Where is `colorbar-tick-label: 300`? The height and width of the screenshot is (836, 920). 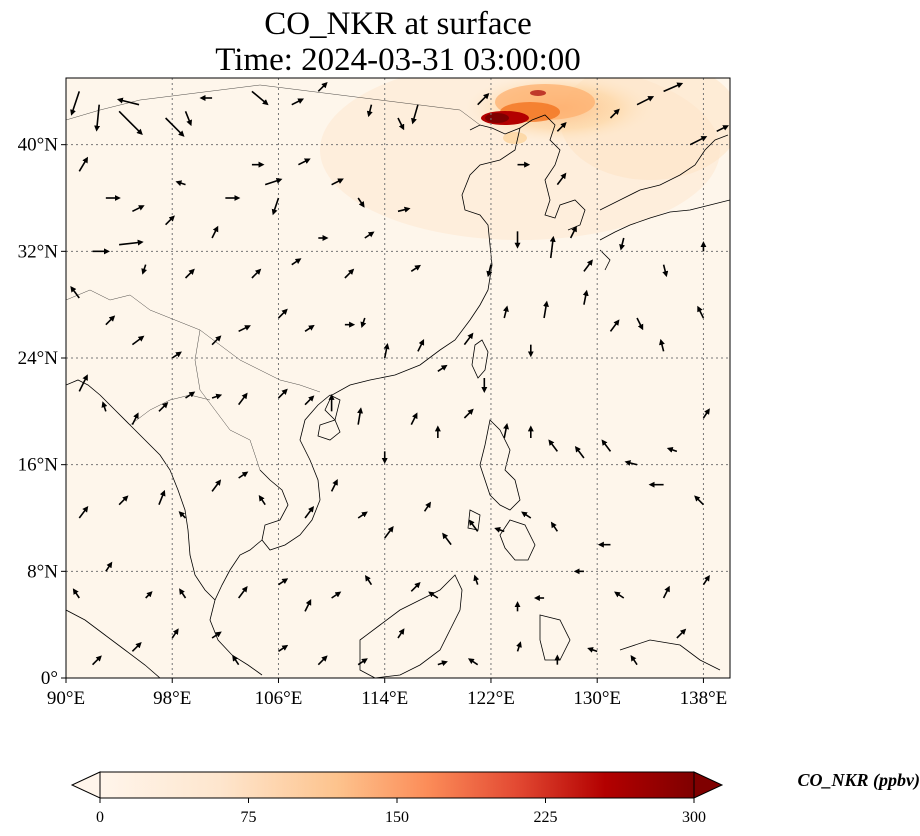 colorbar-tick-label: 300 is located at coordinates (694, 817).